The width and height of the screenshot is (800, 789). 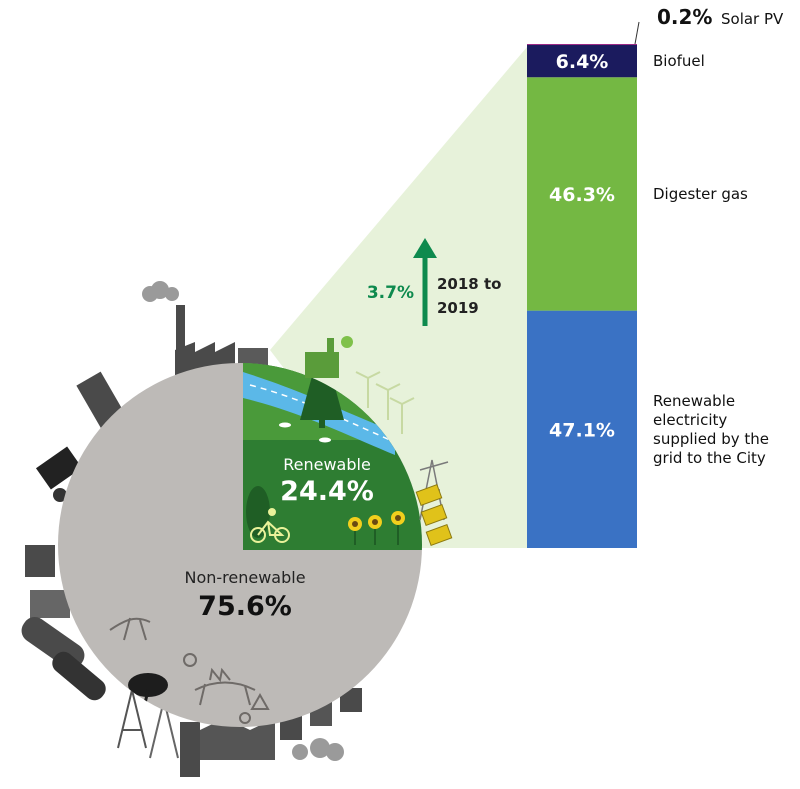 What do you see at coordinates (327, 491) in the screenshot?
I see `renewable-value: 24.4%` at bounding box center [327, 491].